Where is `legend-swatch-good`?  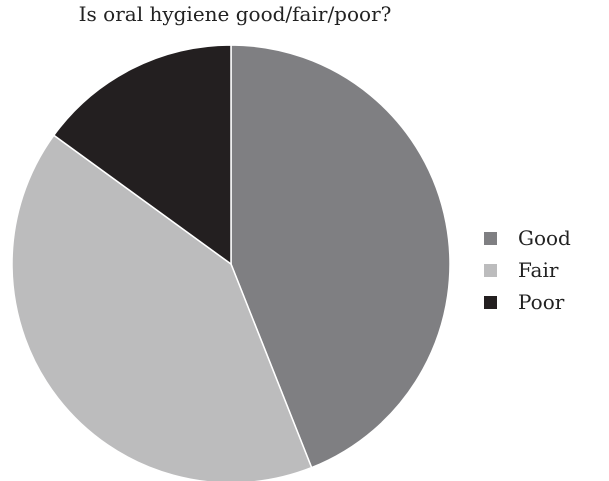 legend-swatch-good is located at coordinates (490, 238).